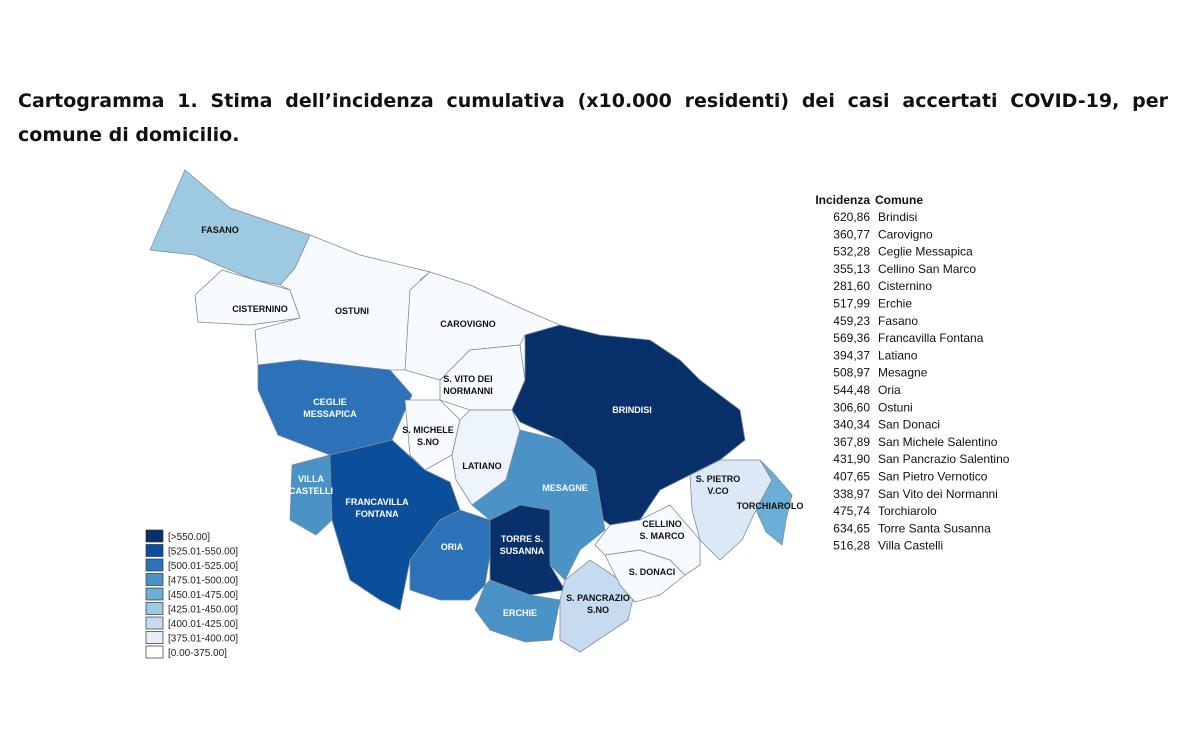 This screenshot has height=750, width=1185. What do you see at coordinates (895, 304) in the screenshot?
I see `comune: Erchie` at bounding box center [895, 304].